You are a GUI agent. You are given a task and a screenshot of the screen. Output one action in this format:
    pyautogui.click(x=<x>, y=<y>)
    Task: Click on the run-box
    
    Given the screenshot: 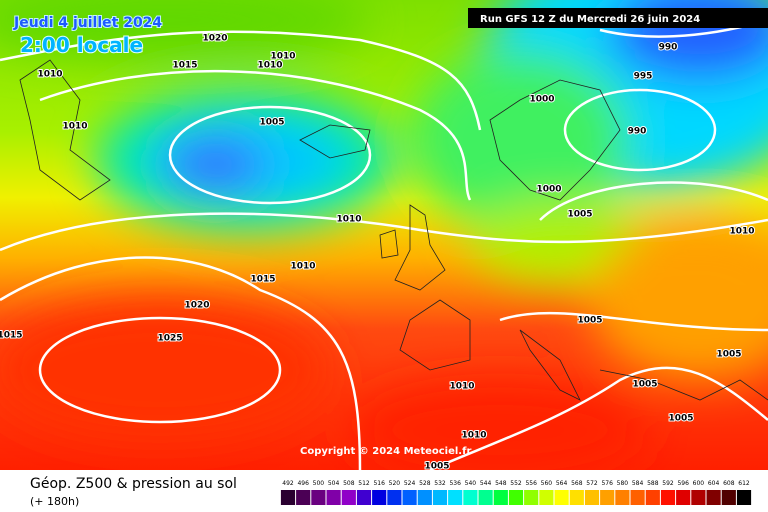 What is the action you would take?
    pyautogui.click(x=618, y=18)
    